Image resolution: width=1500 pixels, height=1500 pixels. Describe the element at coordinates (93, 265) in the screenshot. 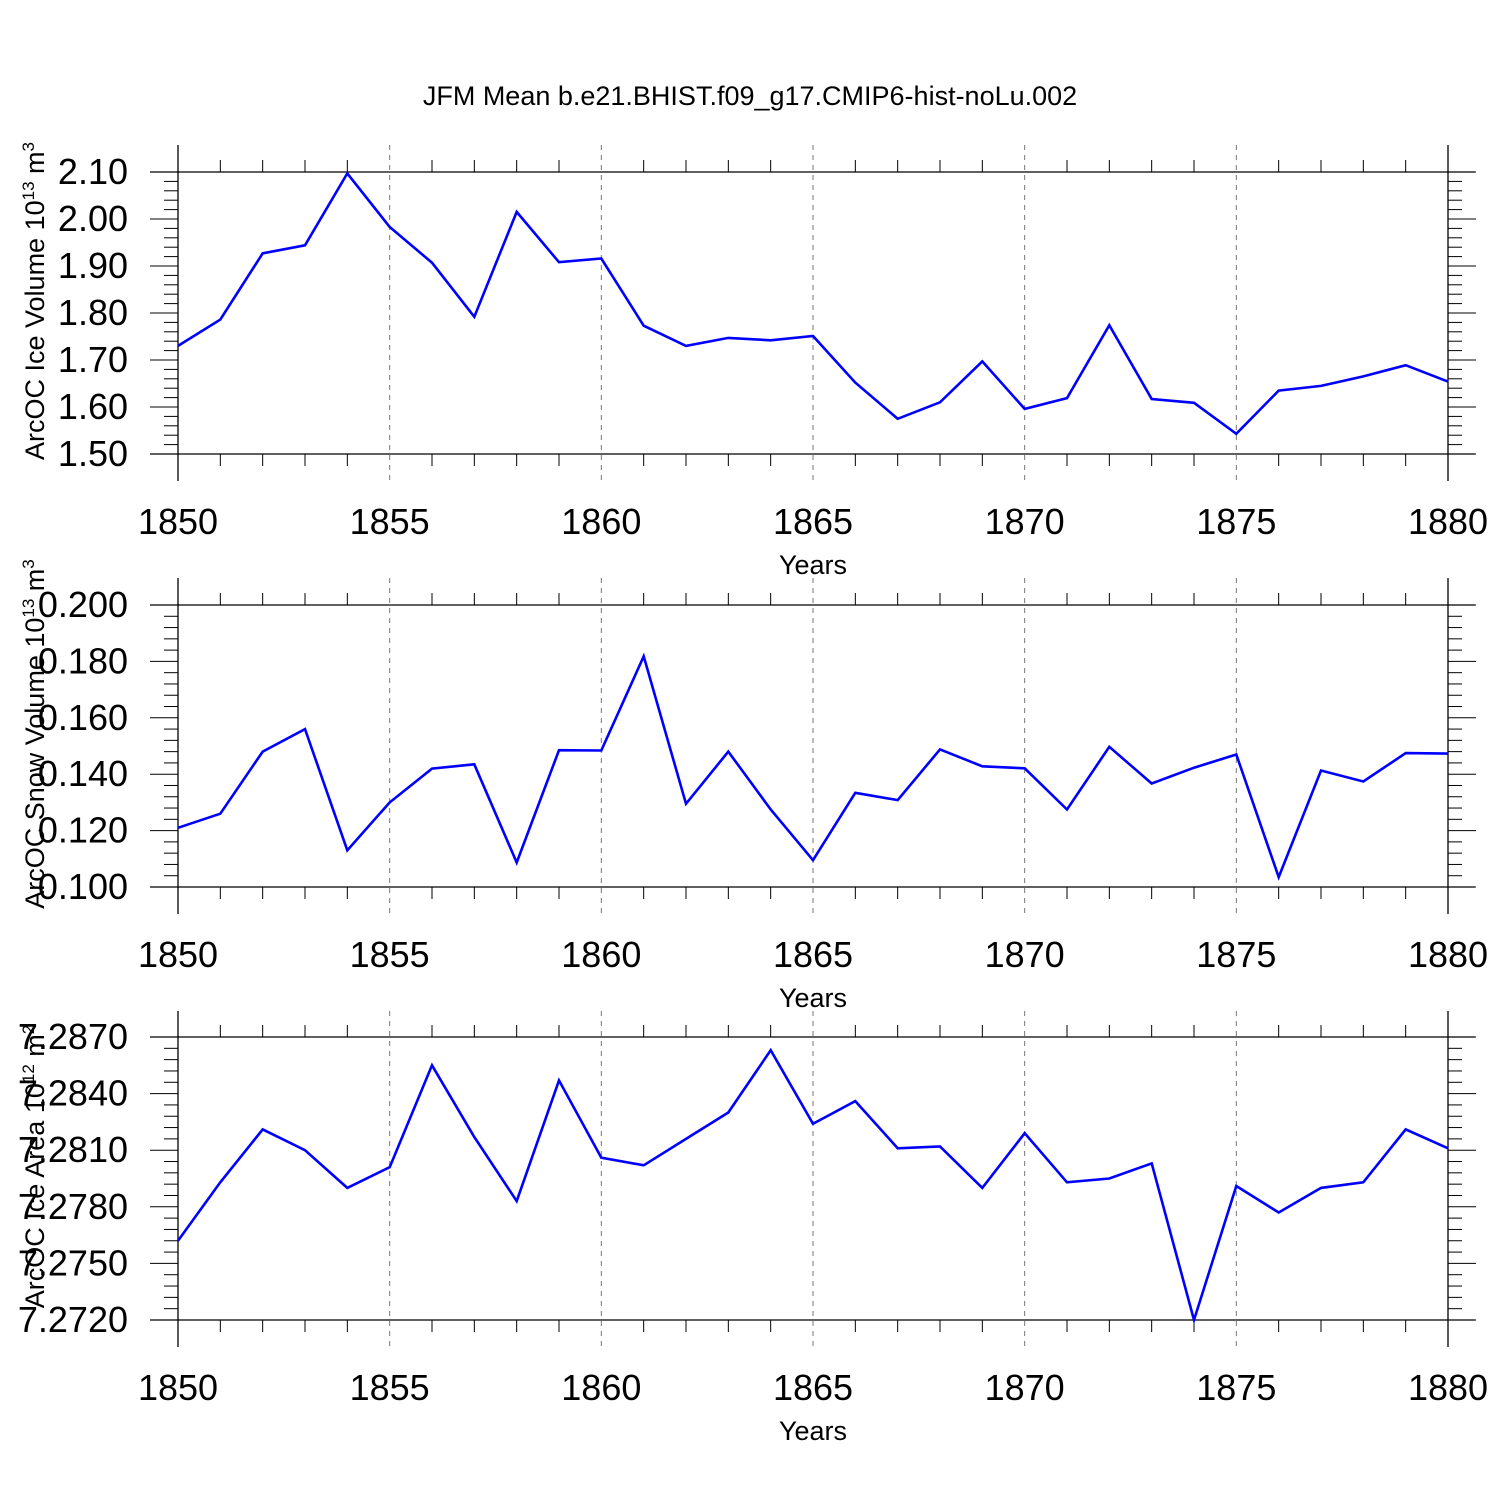

I see `y-tick-label: 1.90` at that location.